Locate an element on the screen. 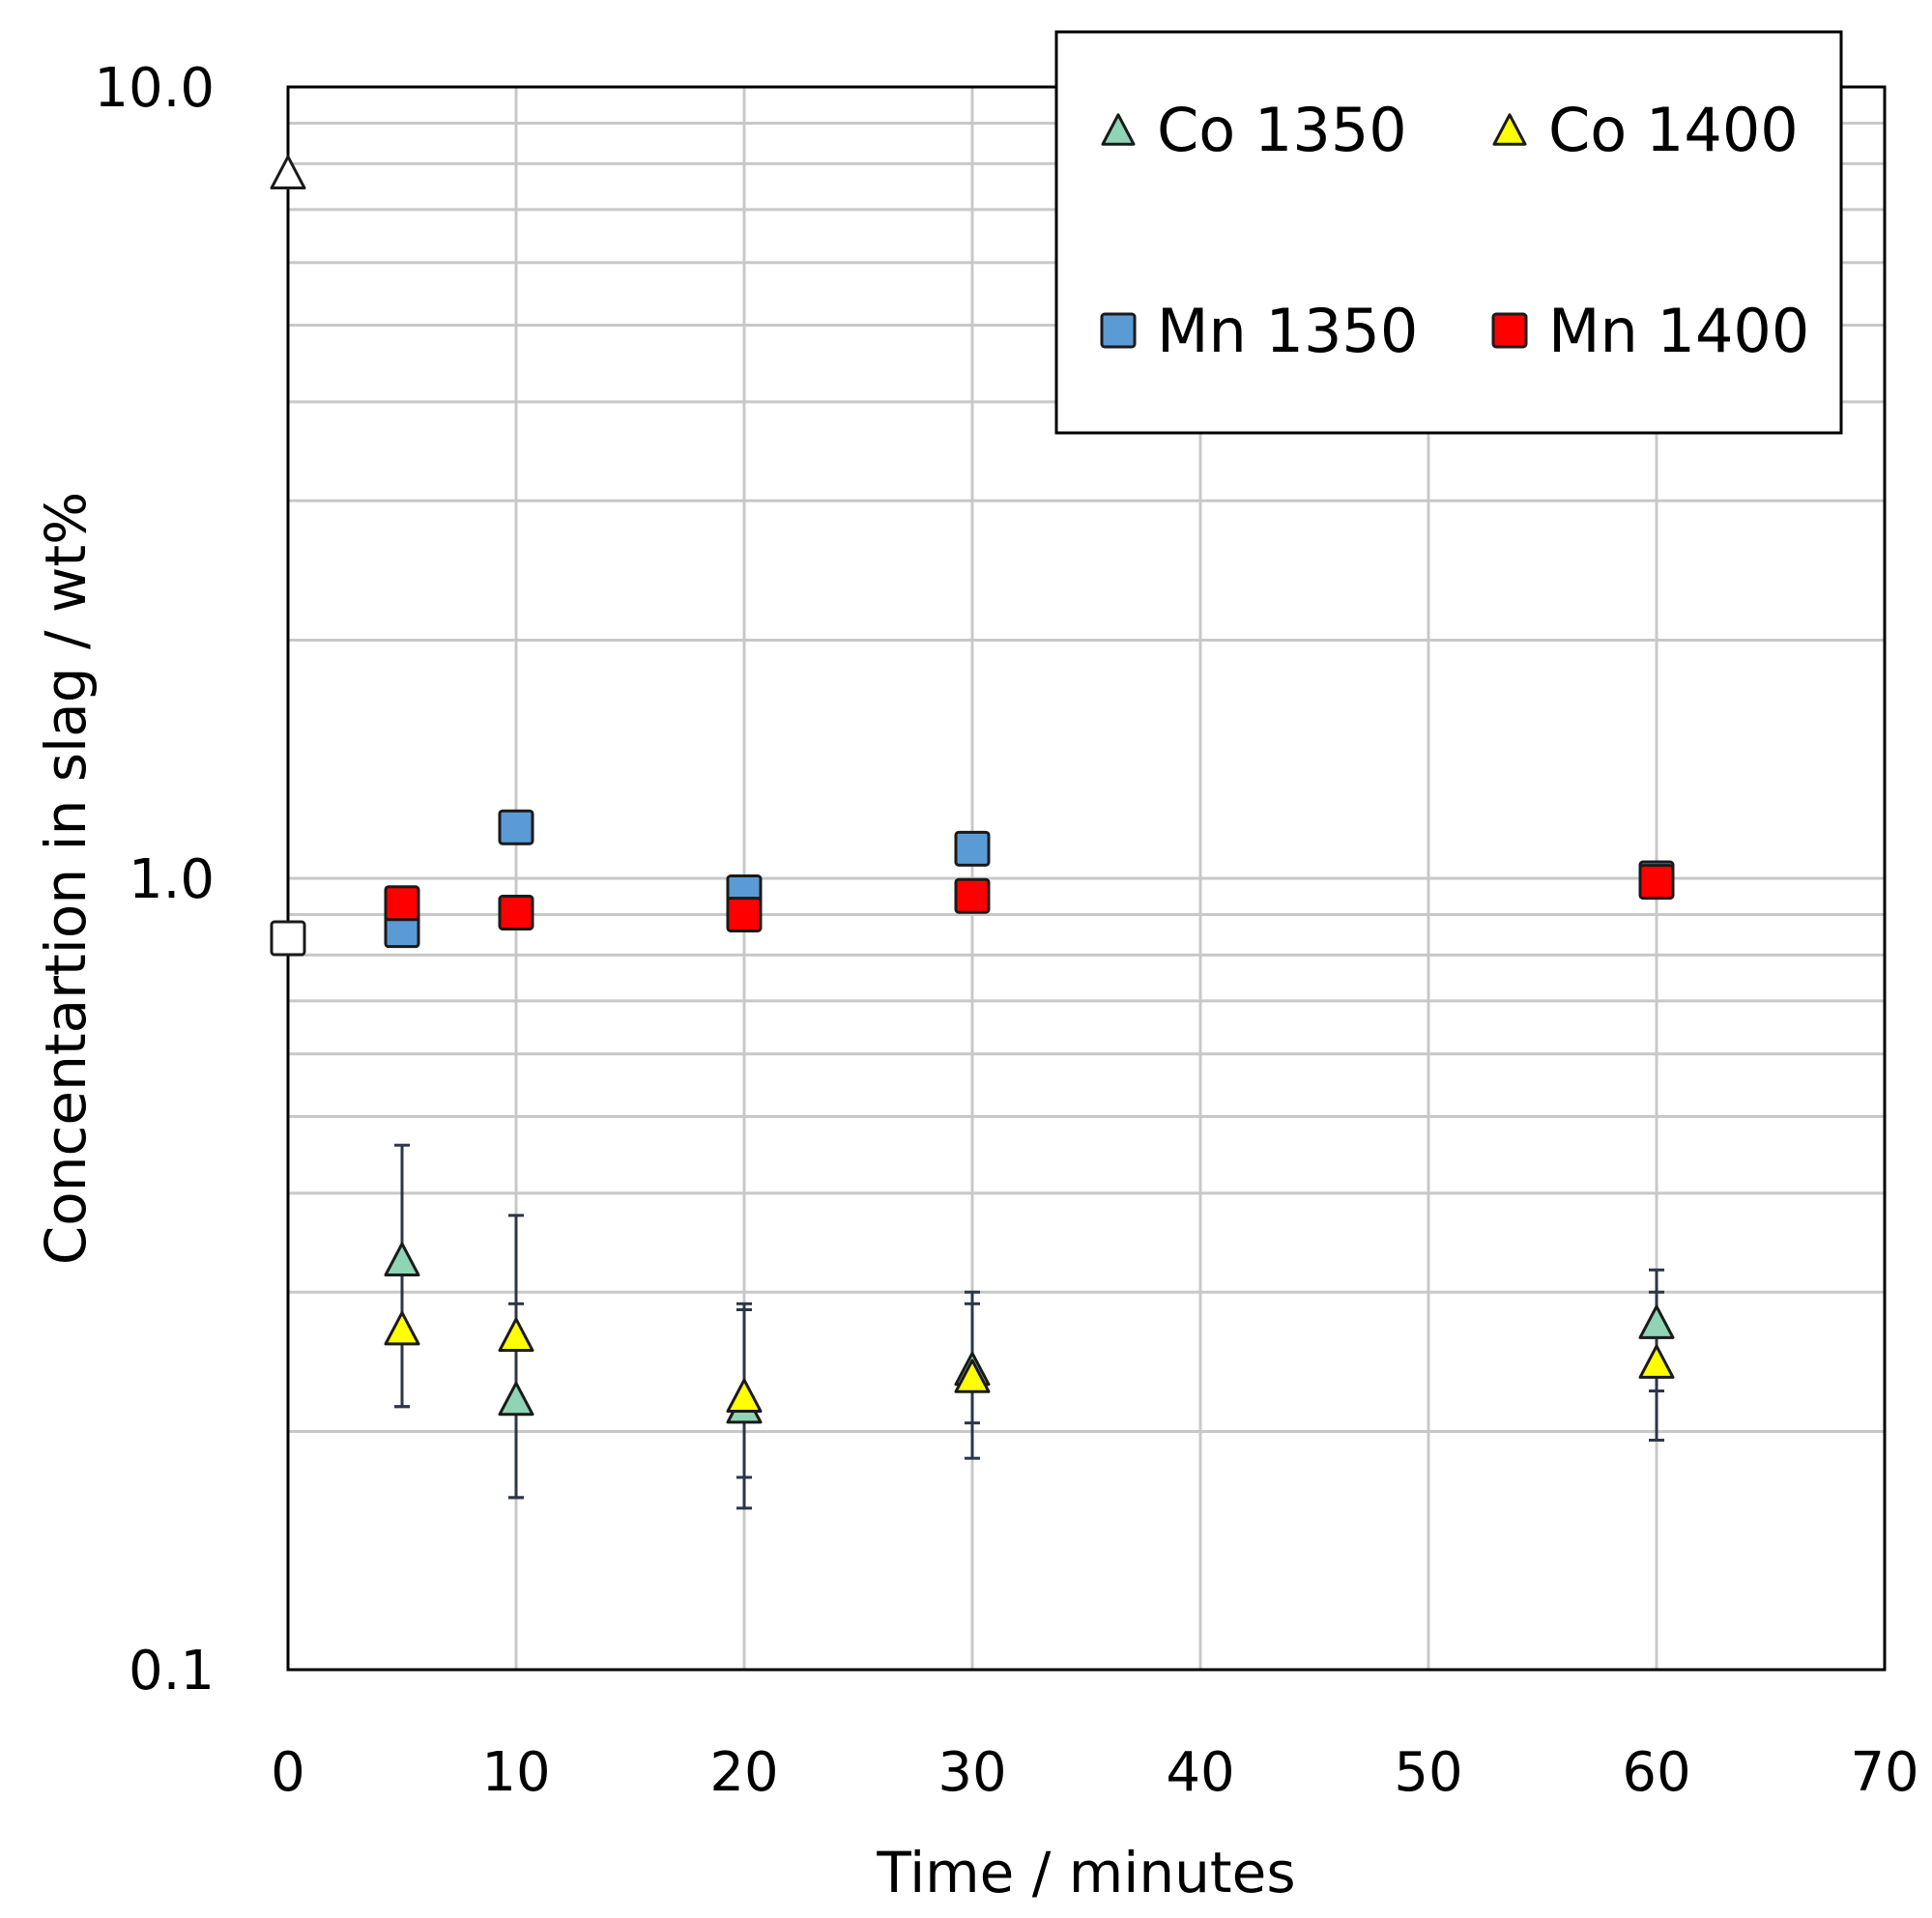 The width and height of the screenshot is (1932, 1918). legend-label-co-1400: Co 1400 is located at coordinates (1673, 130).